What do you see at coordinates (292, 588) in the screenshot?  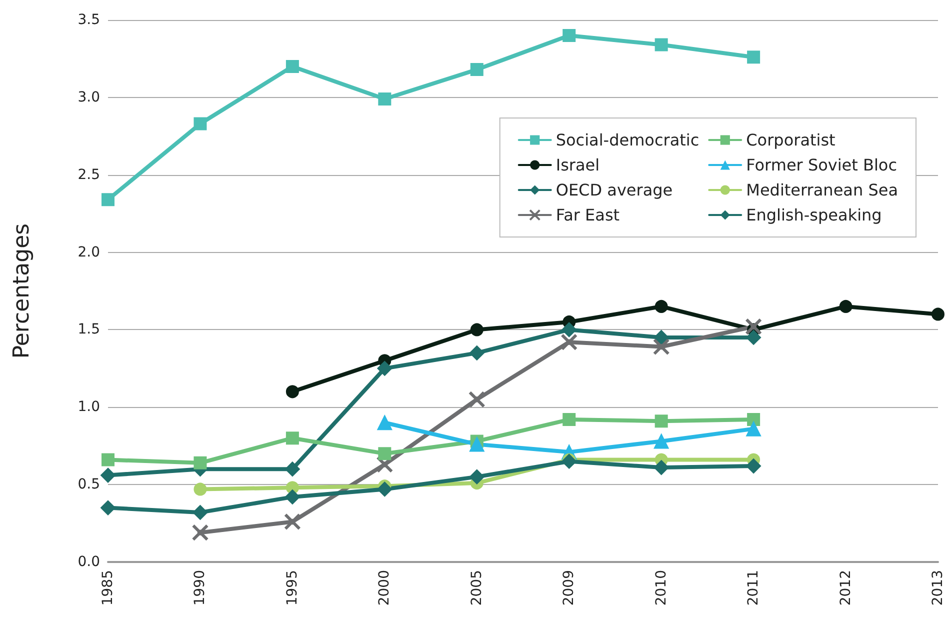 I see `x-tick-label: 1995` at bounding box center [292, 588].